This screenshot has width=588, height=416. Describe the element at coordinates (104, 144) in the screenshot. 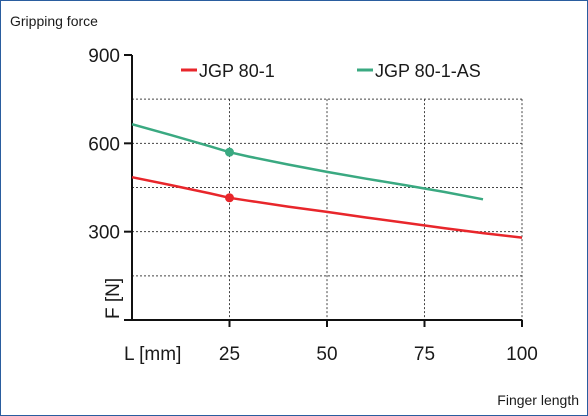

I see `y-tick-label: 600` at that location.